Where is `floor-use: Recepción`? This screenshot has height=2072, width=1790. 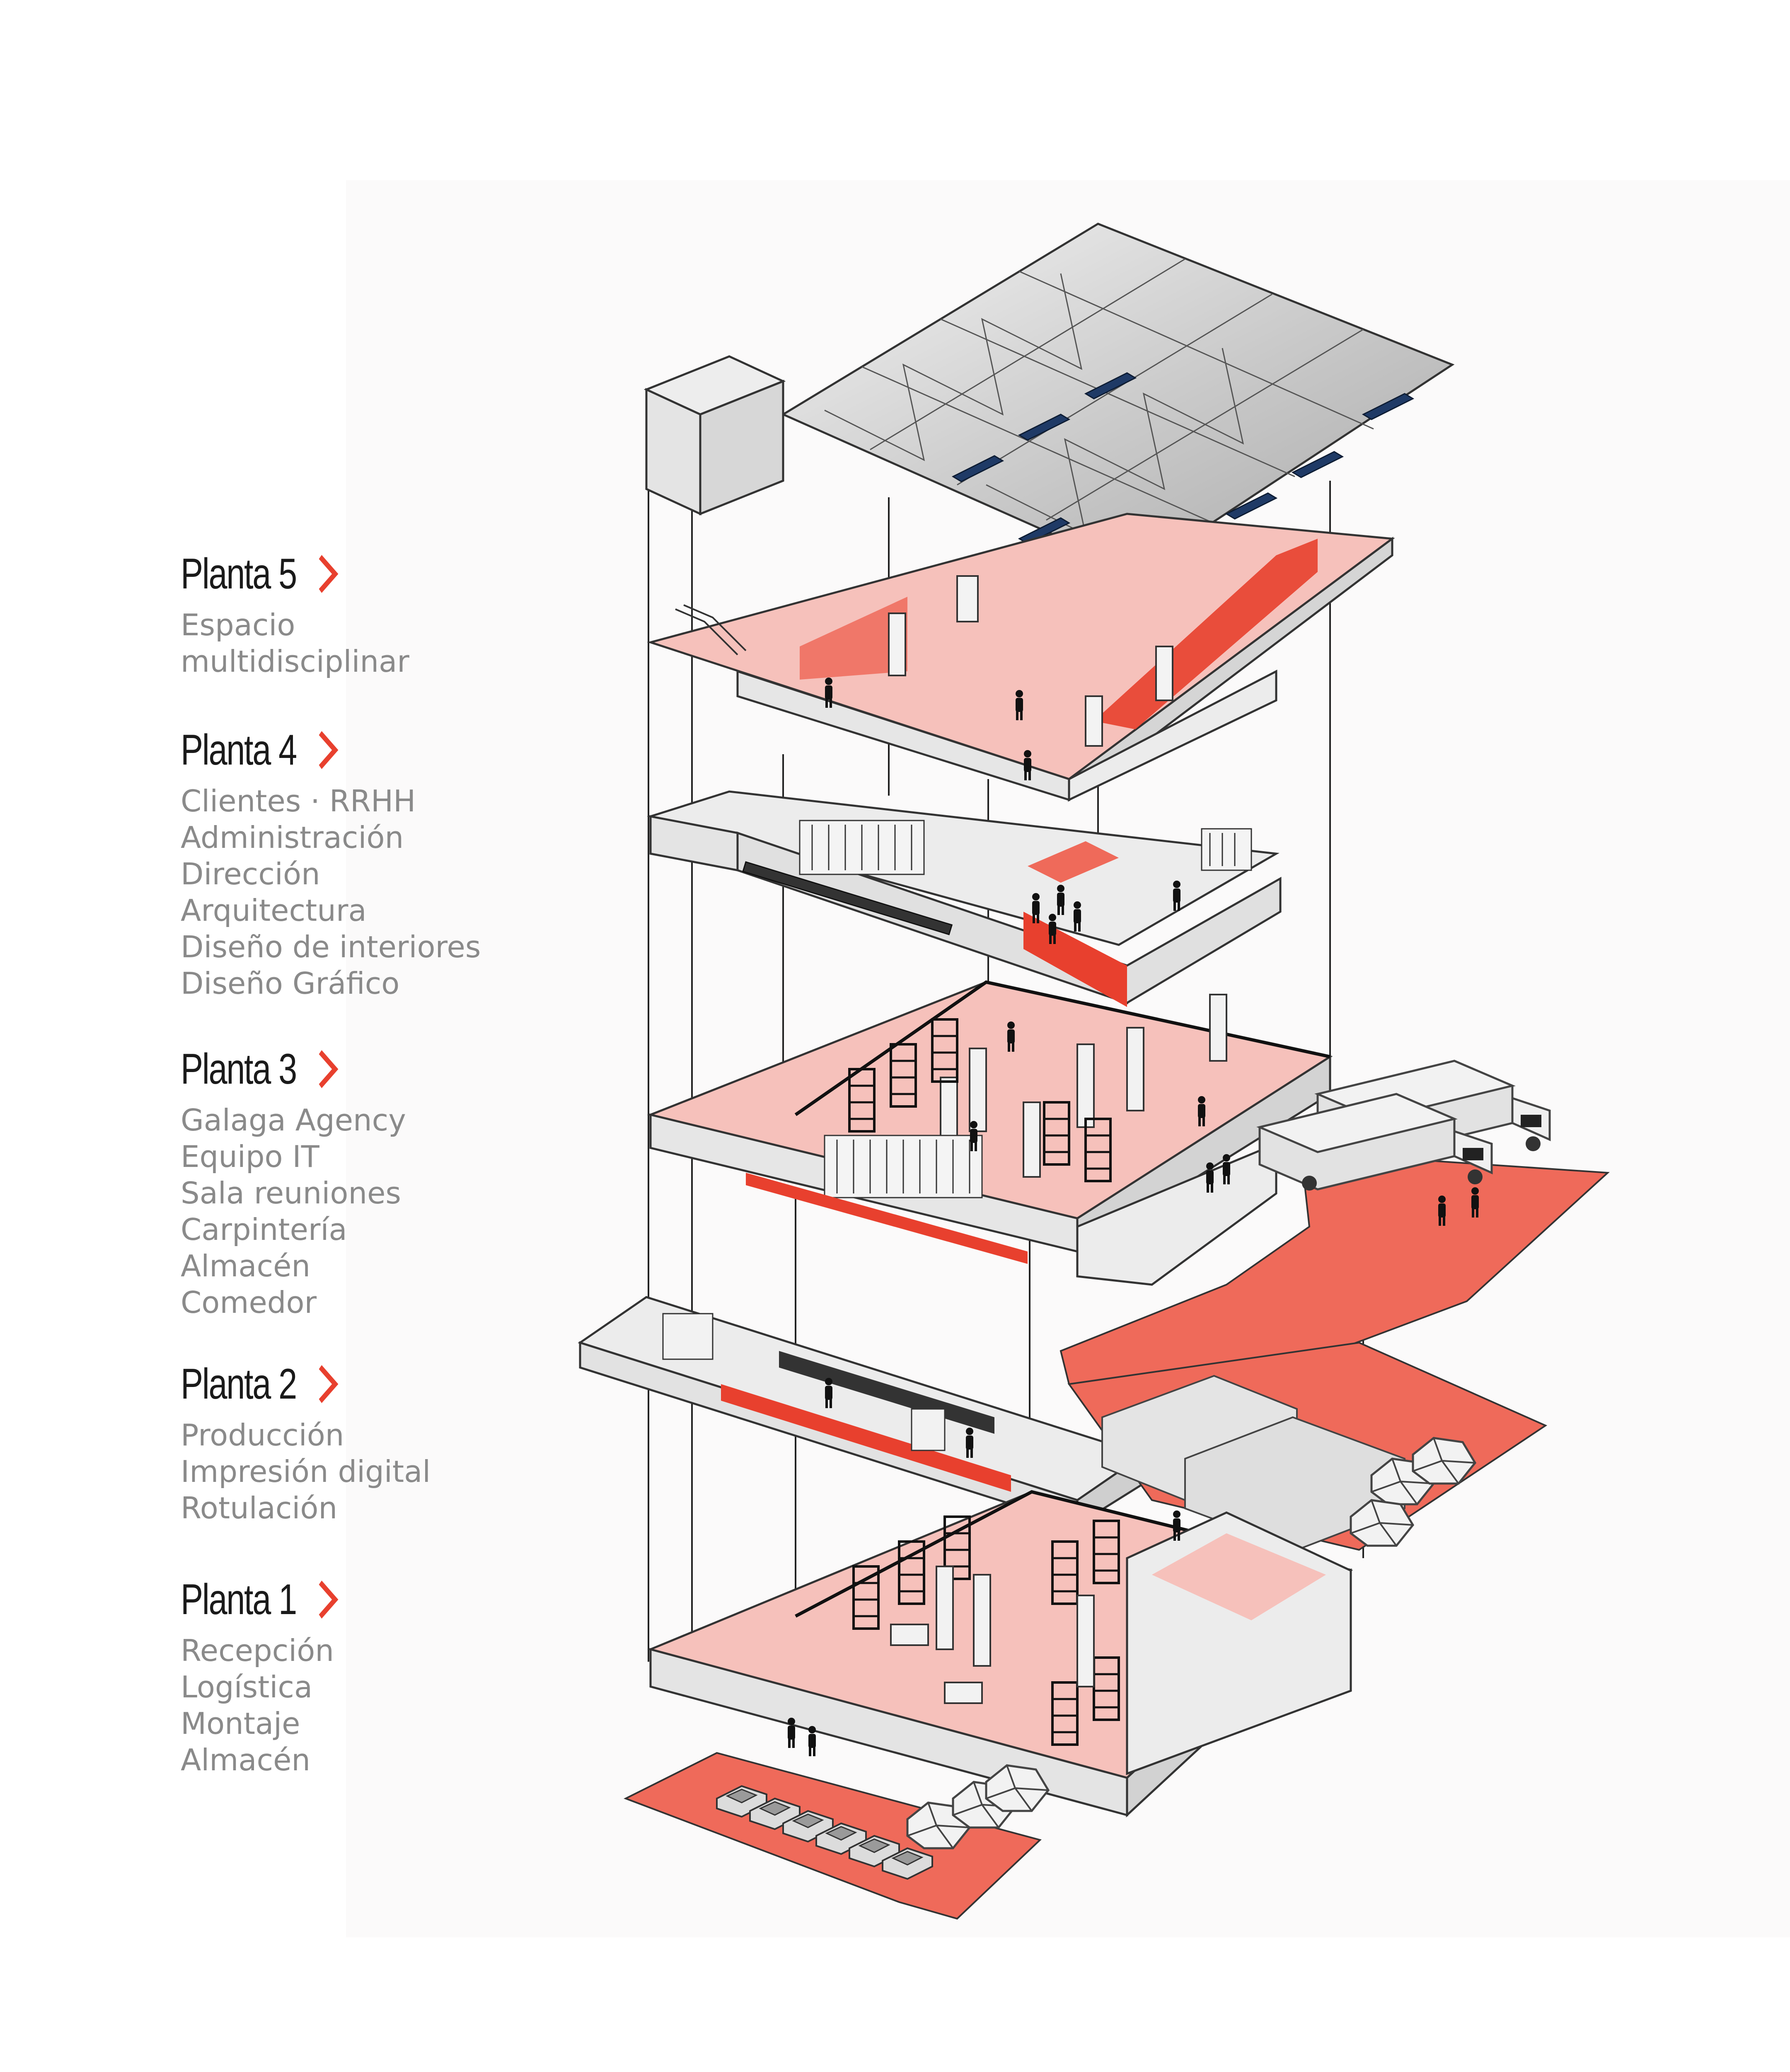 floor-use: Recepción is located at coordinates (258, 1650).